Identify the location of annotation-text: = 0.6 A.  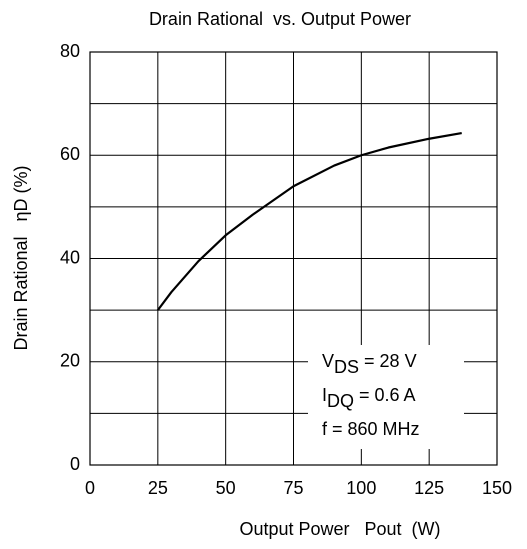
(385, 395).